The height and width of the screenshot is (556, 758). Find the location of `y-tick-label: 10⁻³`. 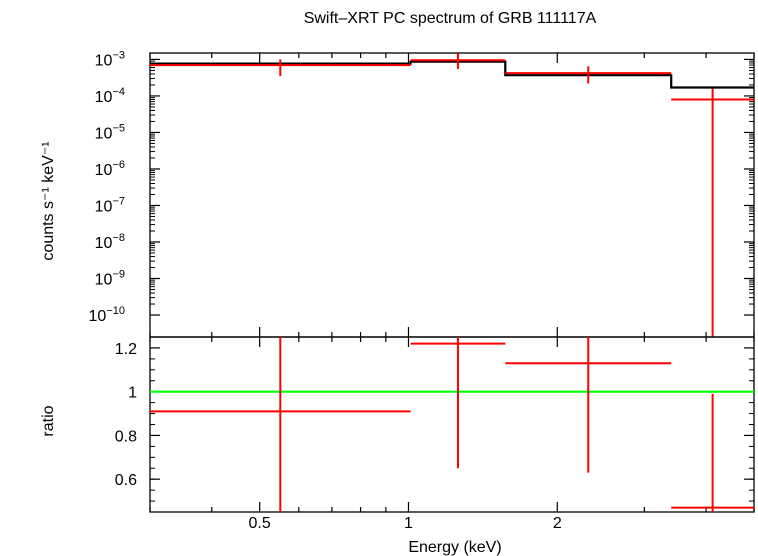

y-tick-label: 10⁻³ is located at coordinates (110, 59).